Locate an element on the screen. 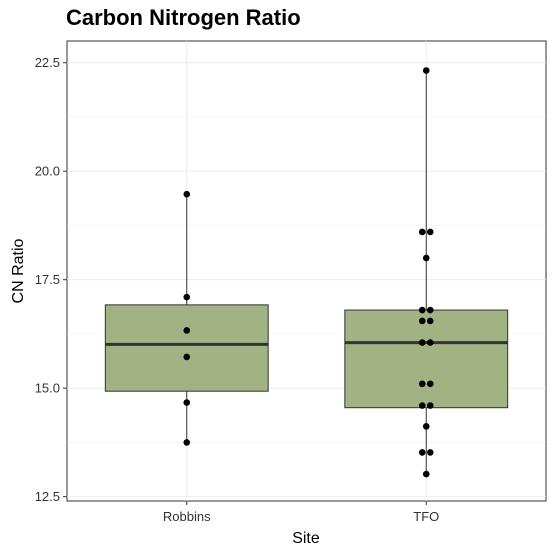 This screenshot has height=556, width=557. y-tick-label: 22.5 is located at coordinates (47, 62).